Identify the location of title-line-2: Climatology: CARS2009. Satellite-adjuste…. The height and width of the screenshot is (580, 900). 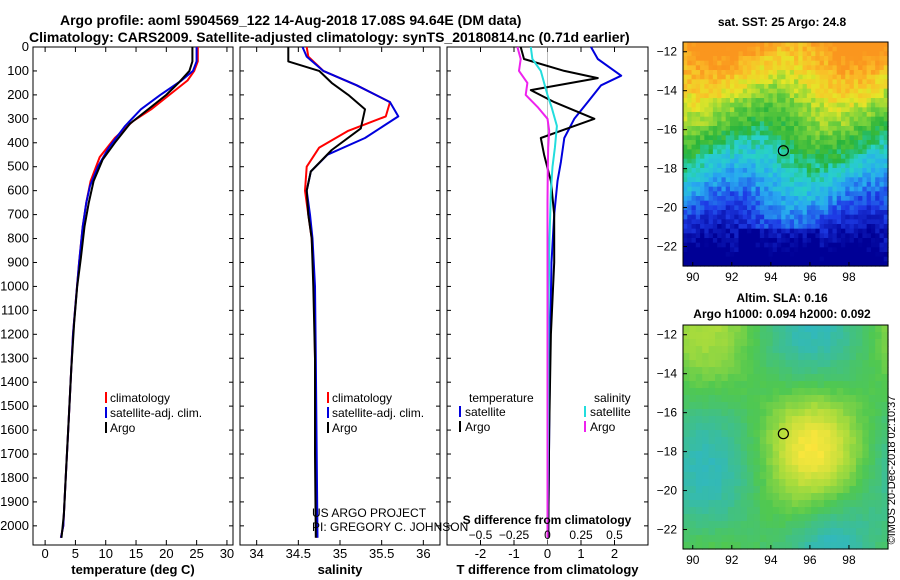
(329, 37).